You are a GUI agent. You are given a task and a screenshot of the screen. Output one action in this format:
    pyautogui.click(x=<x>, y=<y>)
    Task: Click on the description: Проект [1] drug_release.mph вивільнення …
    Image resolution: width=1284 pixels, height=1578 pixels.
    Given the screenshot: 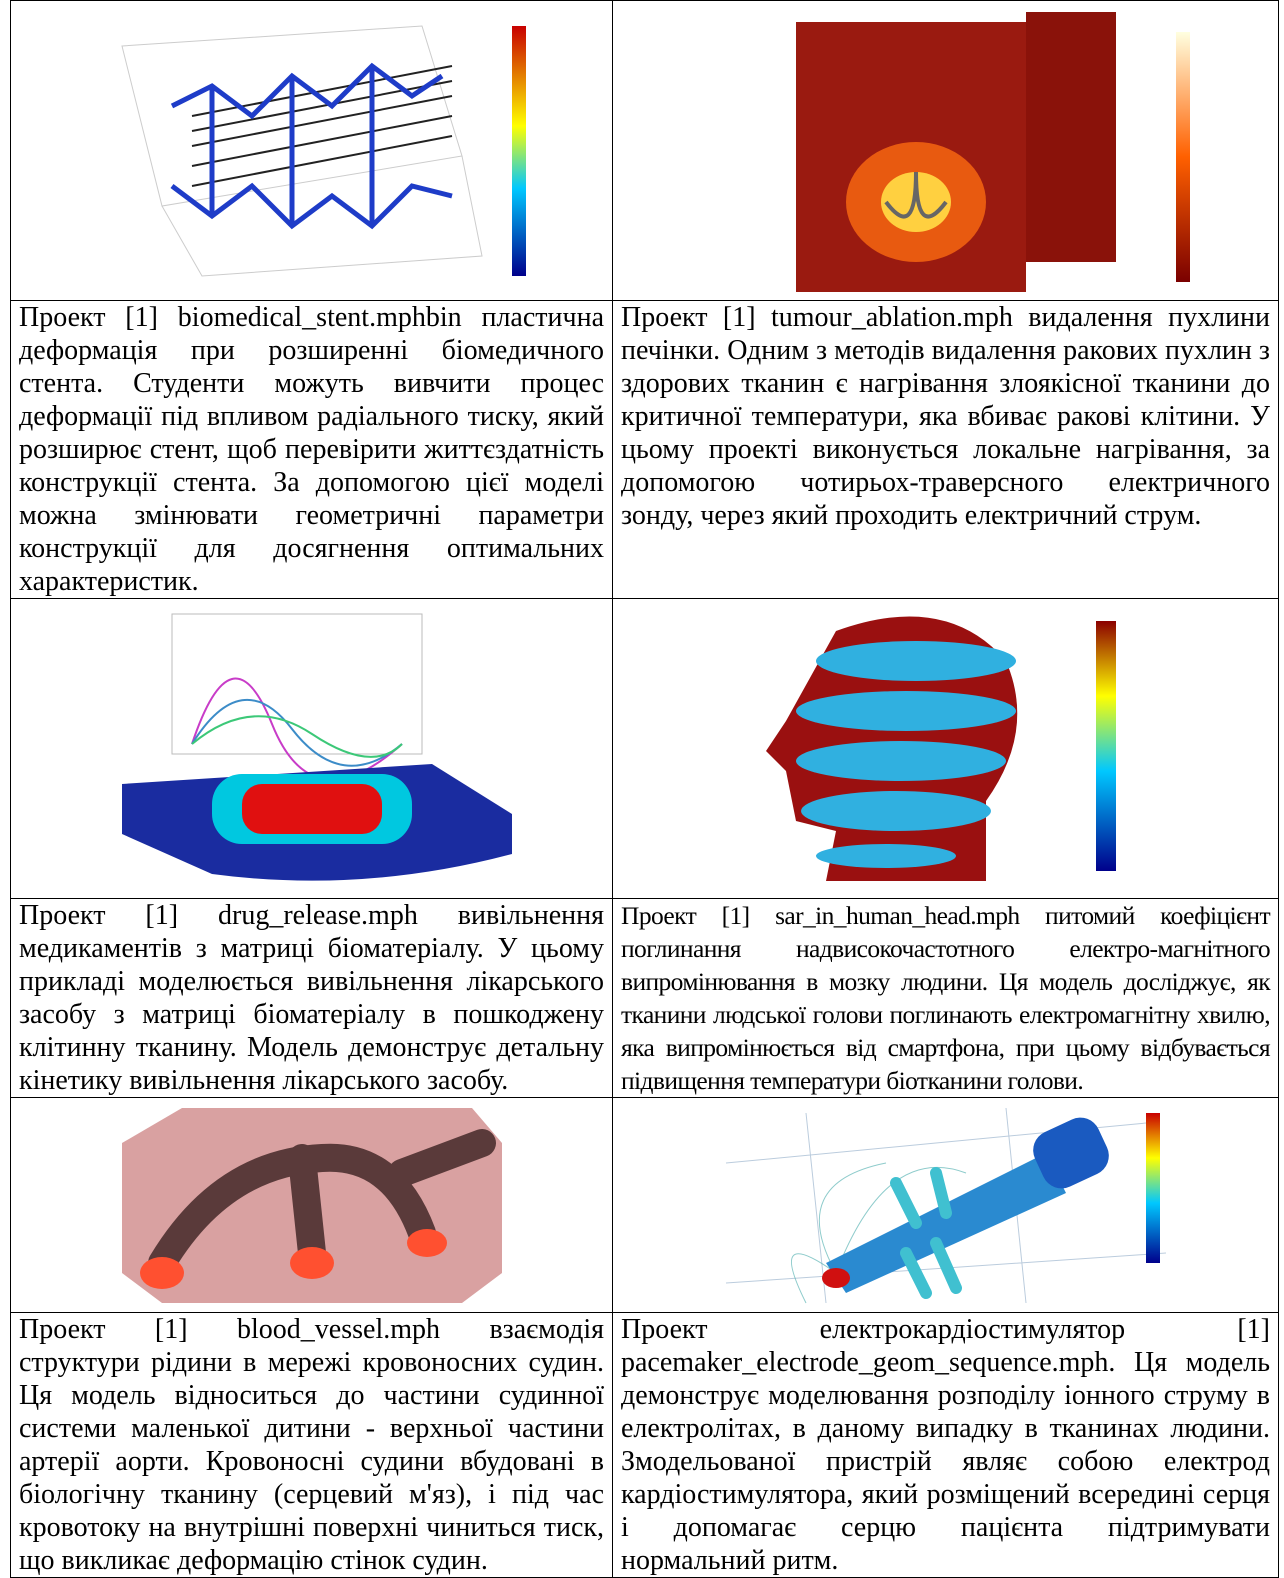 What is the action you would take?
    pyautogui.click(x=311, y=998)
    